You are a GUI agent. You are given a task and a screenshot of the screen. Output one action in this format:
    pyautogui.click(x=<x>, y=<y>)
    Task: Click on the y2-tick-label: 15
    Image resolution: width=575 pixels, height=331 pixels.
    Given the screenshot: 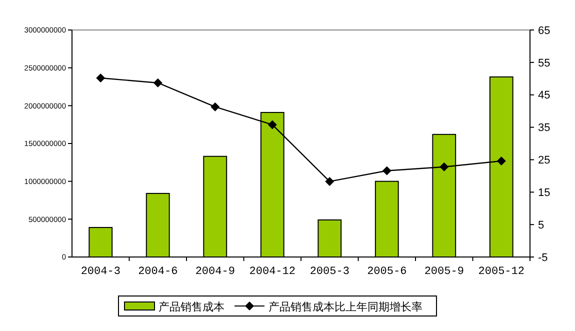 What is the action you would take?
    pyautogui.click(x=544, y=192)
    